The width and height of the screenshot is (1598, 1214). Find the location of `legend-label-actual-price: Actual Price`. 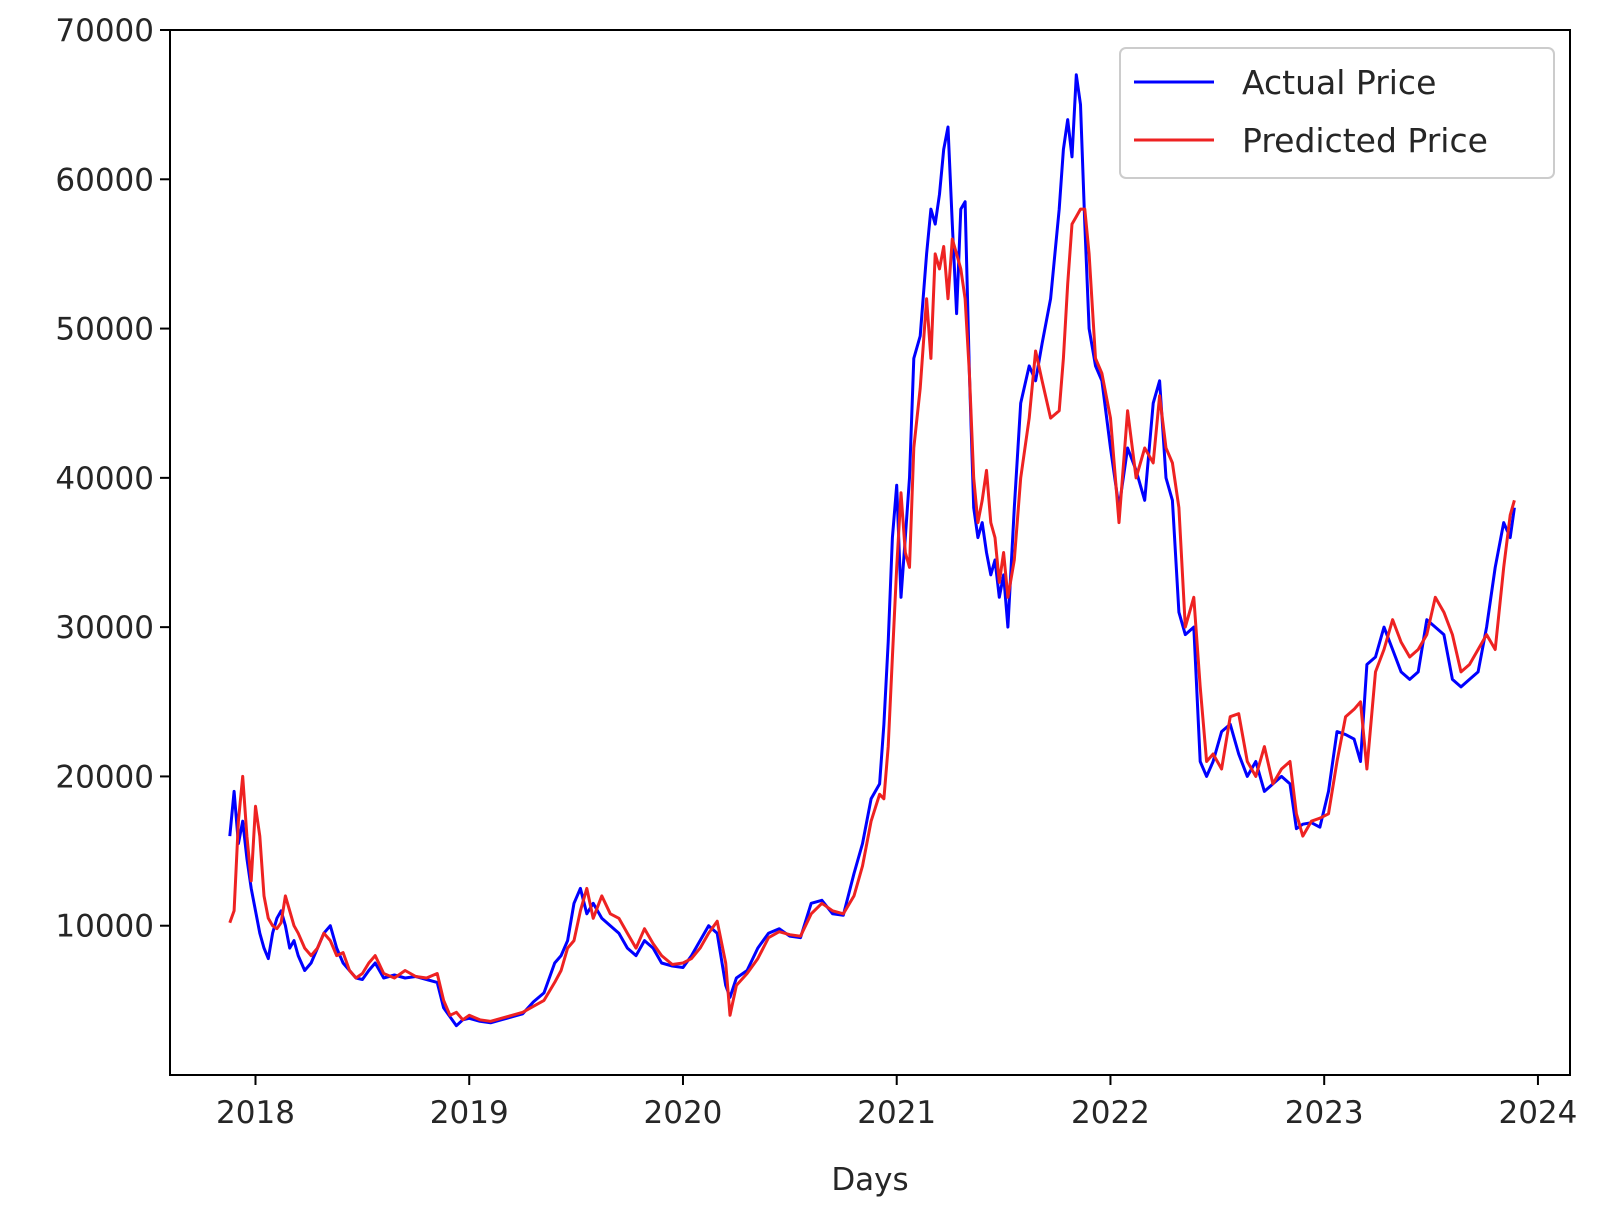

legend-label-actual-price: Actual Price is located at coordinates (1339, 82).